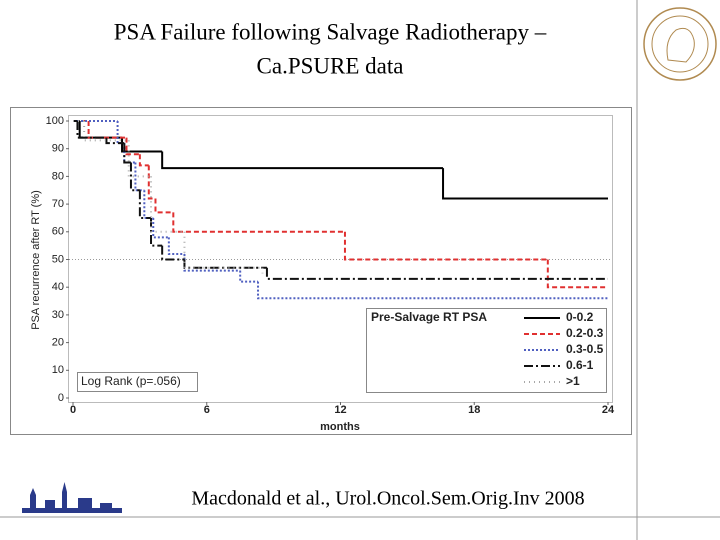 The width and height of the screenshot is (720, 540). What do you see at coordinates (330, 65) in the screenshot?
I see `slide-title: Ca.PSURE data` at bounding box center [330, 65].